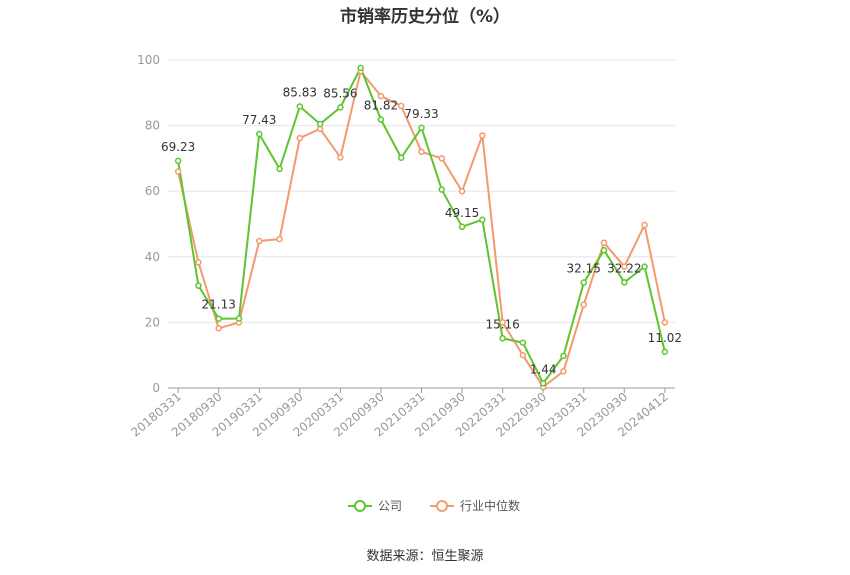 This screenshot has height=575, width=850. What do you see at coordinates (152, 257) in the screenshot?
I see `y-tick-label: 40` at bounding box center [152, 257].